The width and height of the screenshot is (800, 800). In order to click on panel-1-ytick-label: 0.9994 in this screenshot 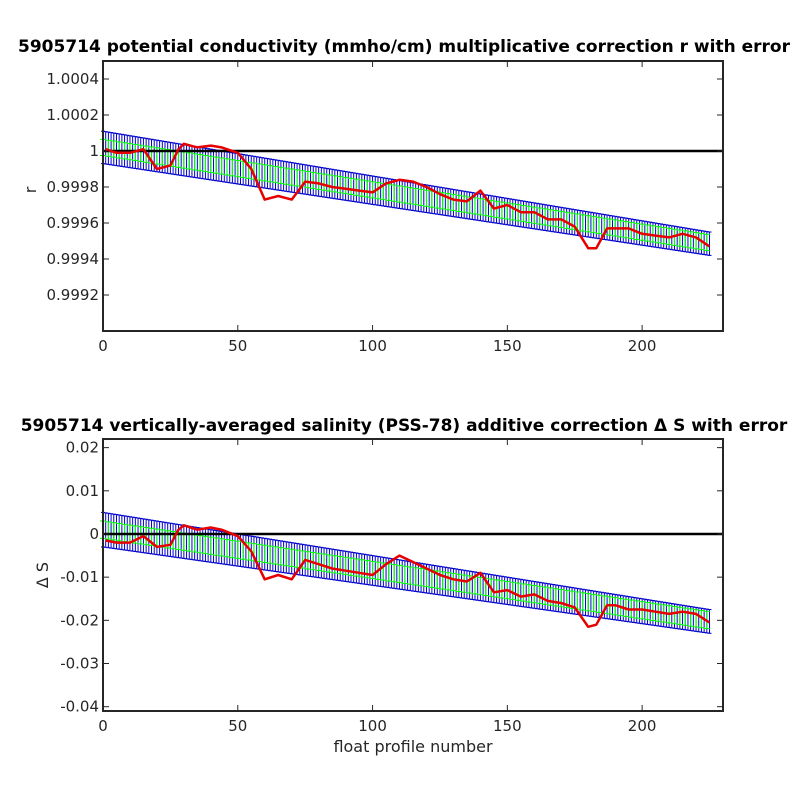, I will do `click(73, 259)`.